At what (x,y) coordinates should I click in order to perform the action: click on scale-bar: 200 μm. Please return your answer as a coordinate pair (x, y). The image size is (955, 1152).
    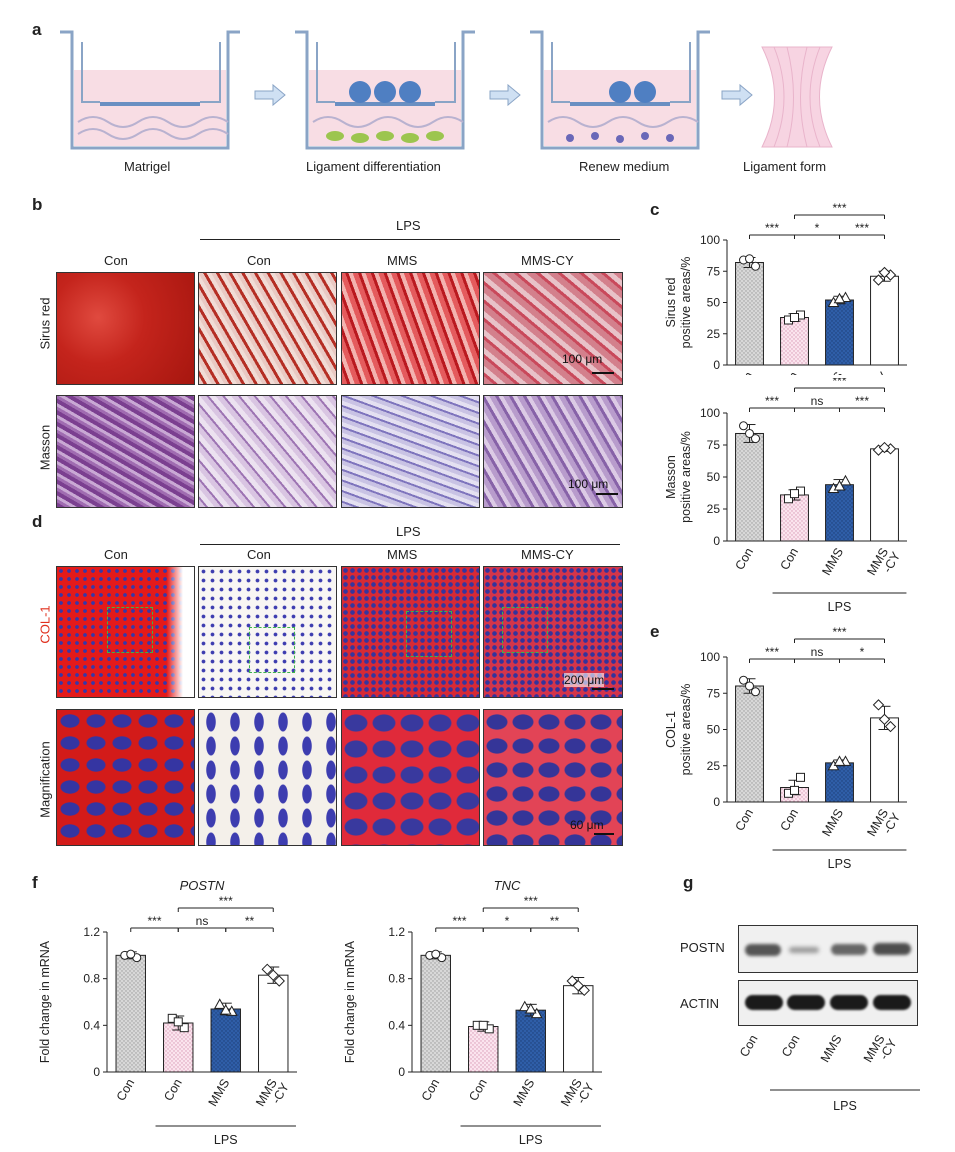
    Looking at the image, I should click on (589, 681).